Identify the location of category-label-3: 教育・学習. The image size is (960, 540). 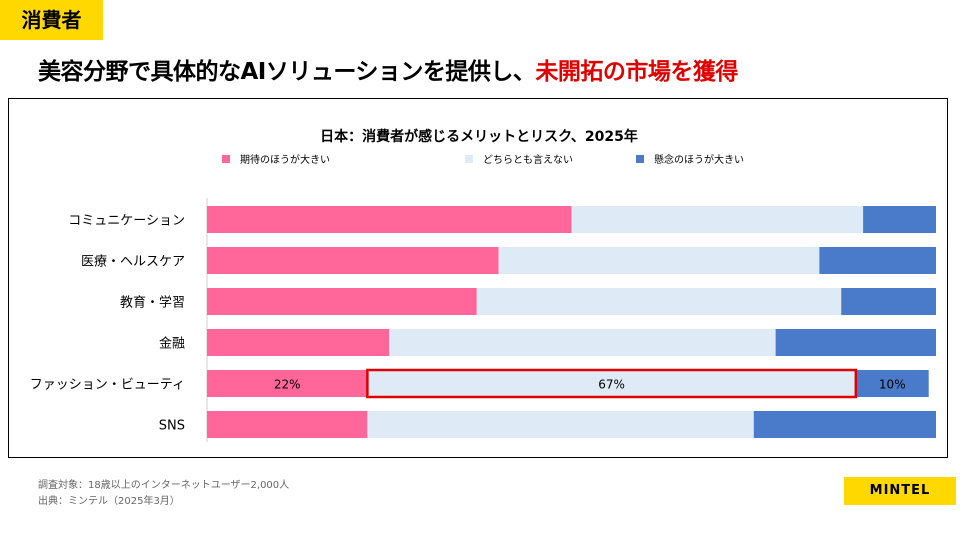
(152, 303).